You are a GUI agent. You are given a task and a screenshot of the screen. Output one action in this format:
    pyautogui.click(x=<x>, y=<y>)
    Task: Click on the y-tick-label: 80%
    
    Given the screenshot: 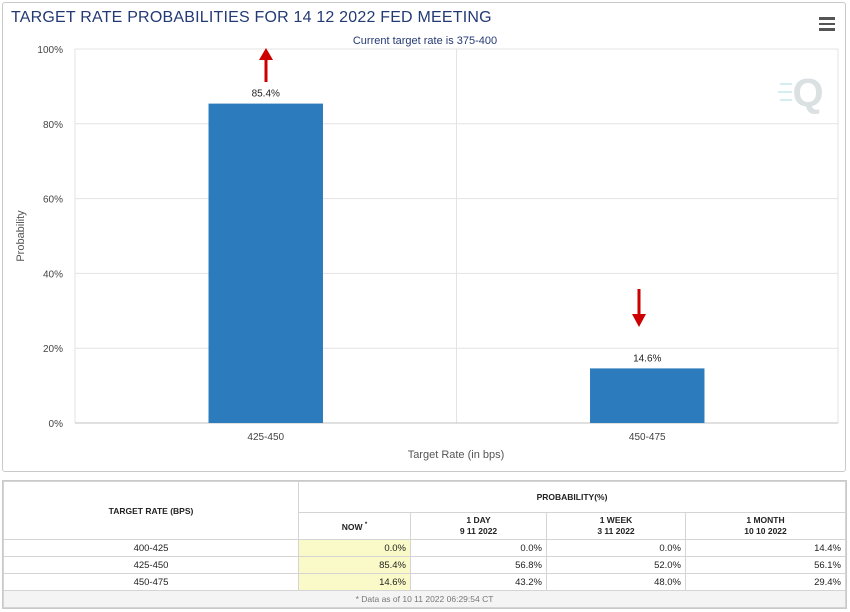 What is the action you would take?
    pyautogui.click(x=53, y=125)
    